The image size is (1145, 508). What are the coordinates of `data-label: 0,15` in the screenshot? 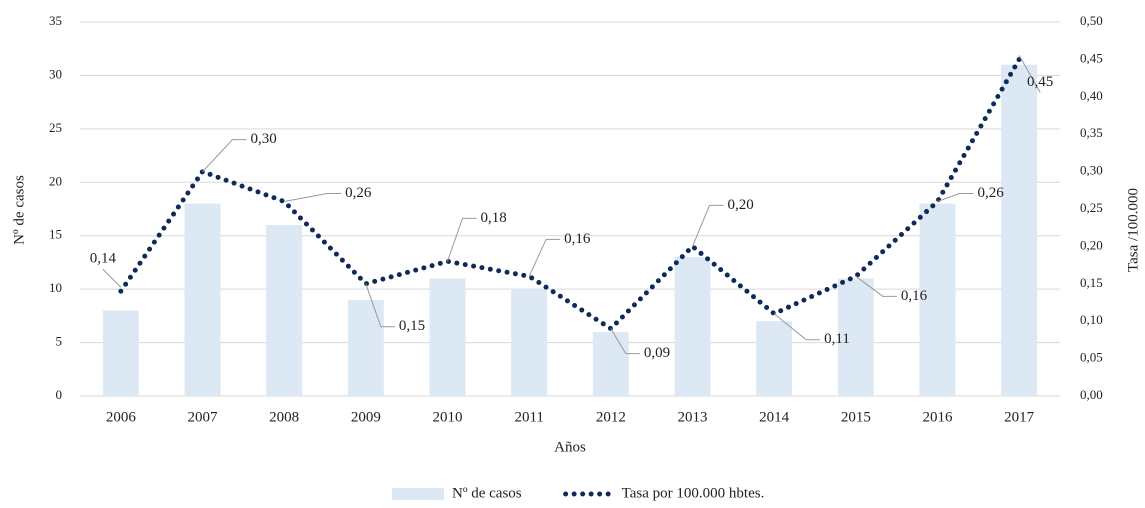 It's located at (412, 326).